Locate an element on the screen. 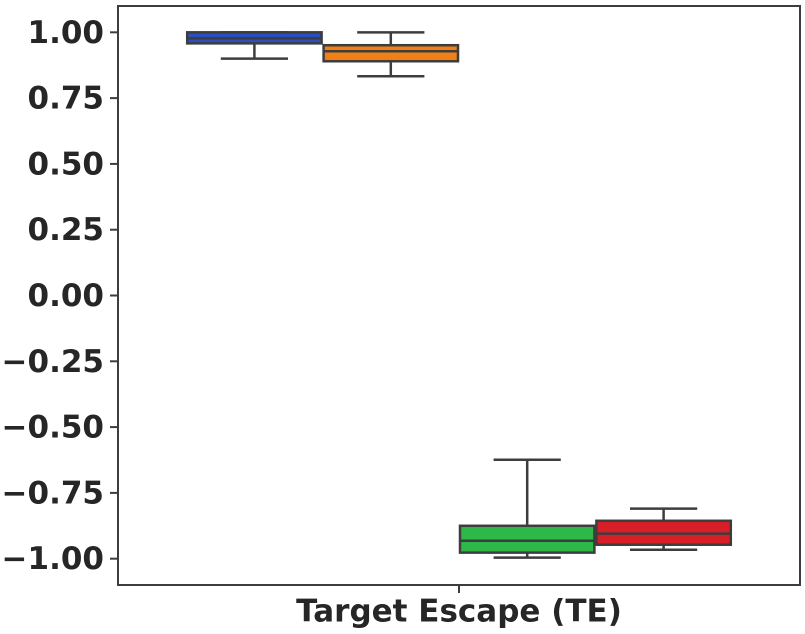  y-tick-label: −1.00 is located at coordinates (53, 559).